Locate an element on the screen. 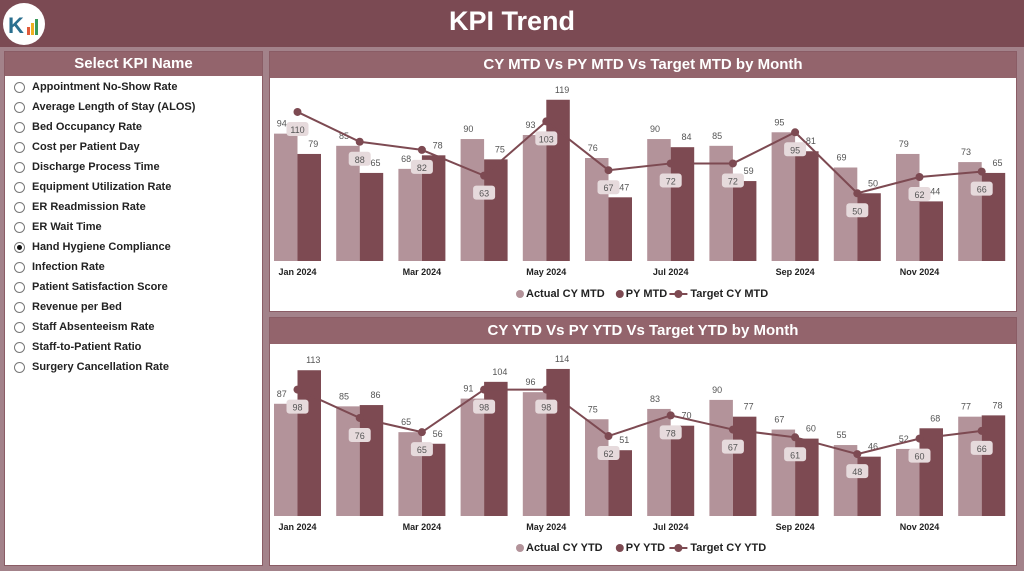 The image size is (1024, 571). target-data-label: 65 is located at coordinates (422, 450).